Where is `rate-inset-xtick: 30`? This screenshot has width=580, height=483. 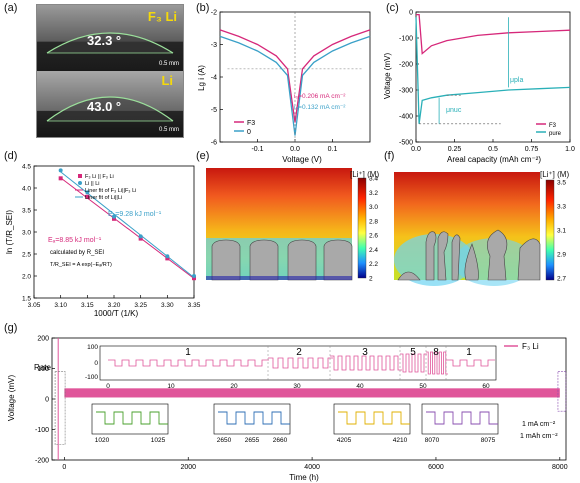 rate-inset-xtick: 30 is located at coordinates (297, 386).